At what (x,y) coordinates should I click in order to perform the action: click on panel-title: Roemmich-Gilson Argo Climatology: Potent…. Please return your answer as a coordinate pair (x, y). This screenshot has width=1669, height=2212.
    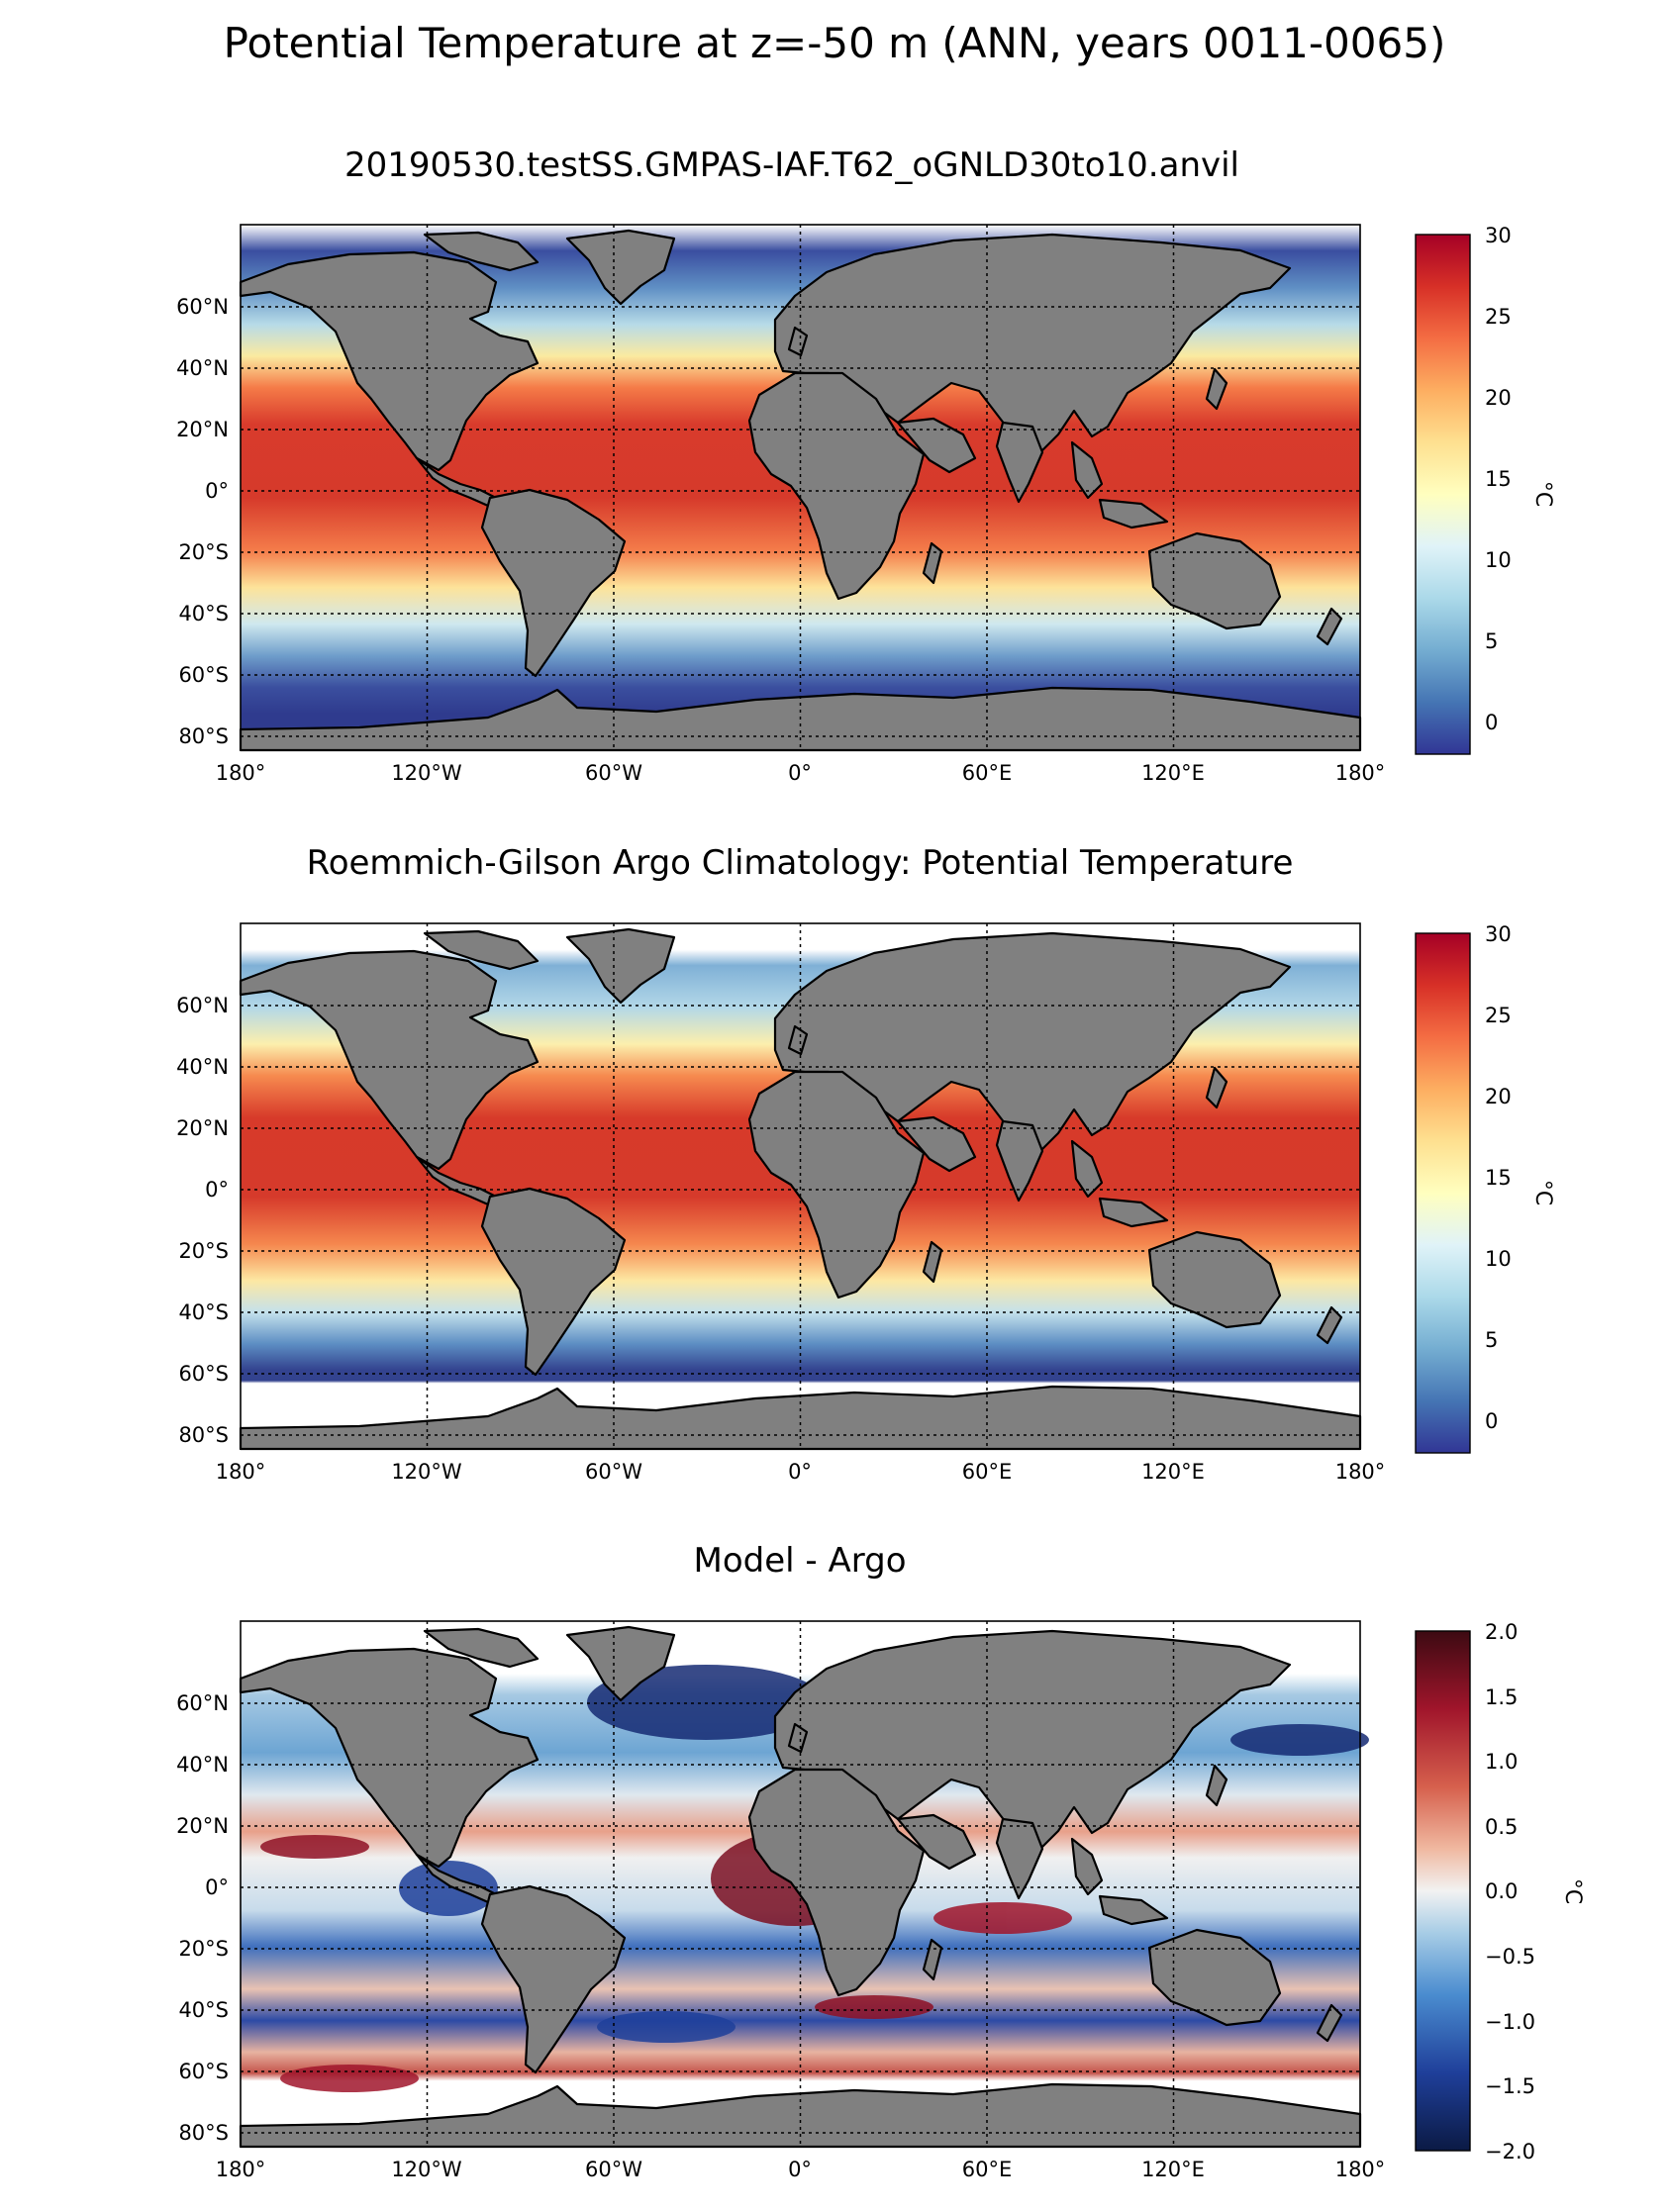
    Looking at the image, I should click on (800, 863).